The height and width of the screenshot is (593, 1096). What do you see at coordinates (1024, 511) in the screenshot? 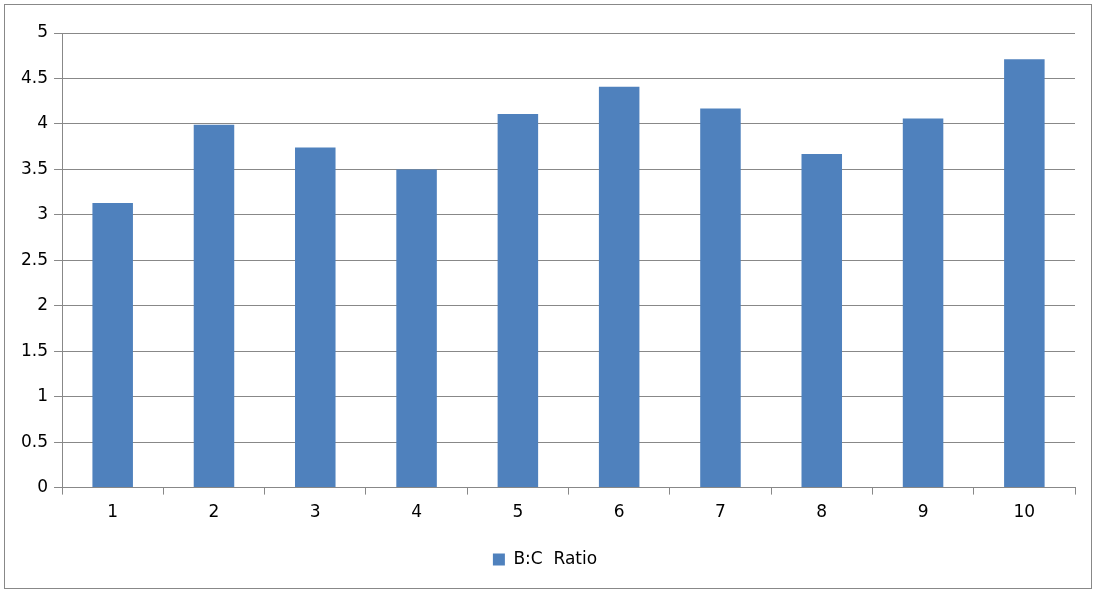
I see `x-tick-label: 10` at bounding box center [1024, 511].